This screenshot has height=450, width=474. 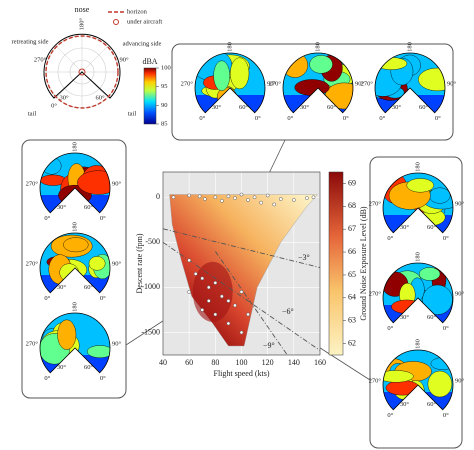 What do you see at coordinates (139, 263) in the screenshot?
I see `y-axis-label: Descent rate (fpm)` at bounding box center [139, 263].